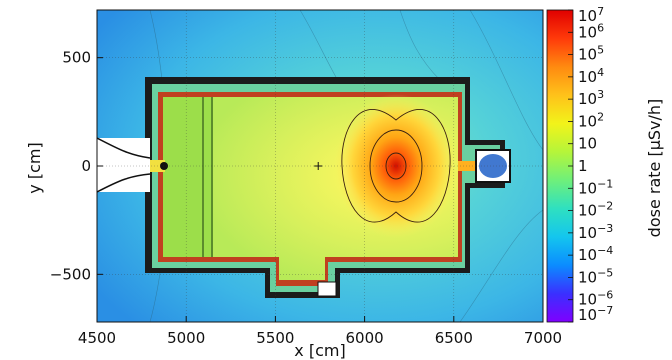 The width and height of the screenshot is (672, 360). I want to click on y-axis-label: y [cm], so click(34, 167).